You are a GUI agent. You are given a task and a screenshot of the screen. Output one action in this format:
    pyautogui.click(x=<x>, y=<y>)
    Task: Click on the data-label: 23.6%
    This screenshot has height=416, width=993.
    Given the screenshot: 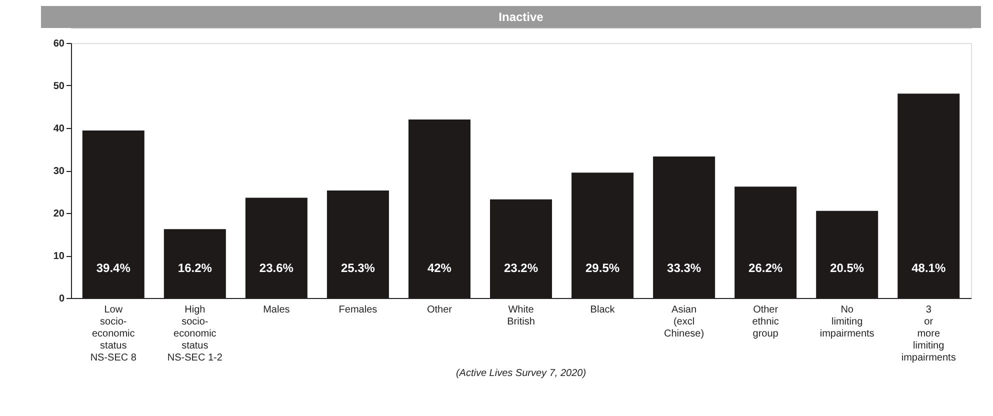 What is the action you would take?
    pyautogui.click(x=276, y=268)
    